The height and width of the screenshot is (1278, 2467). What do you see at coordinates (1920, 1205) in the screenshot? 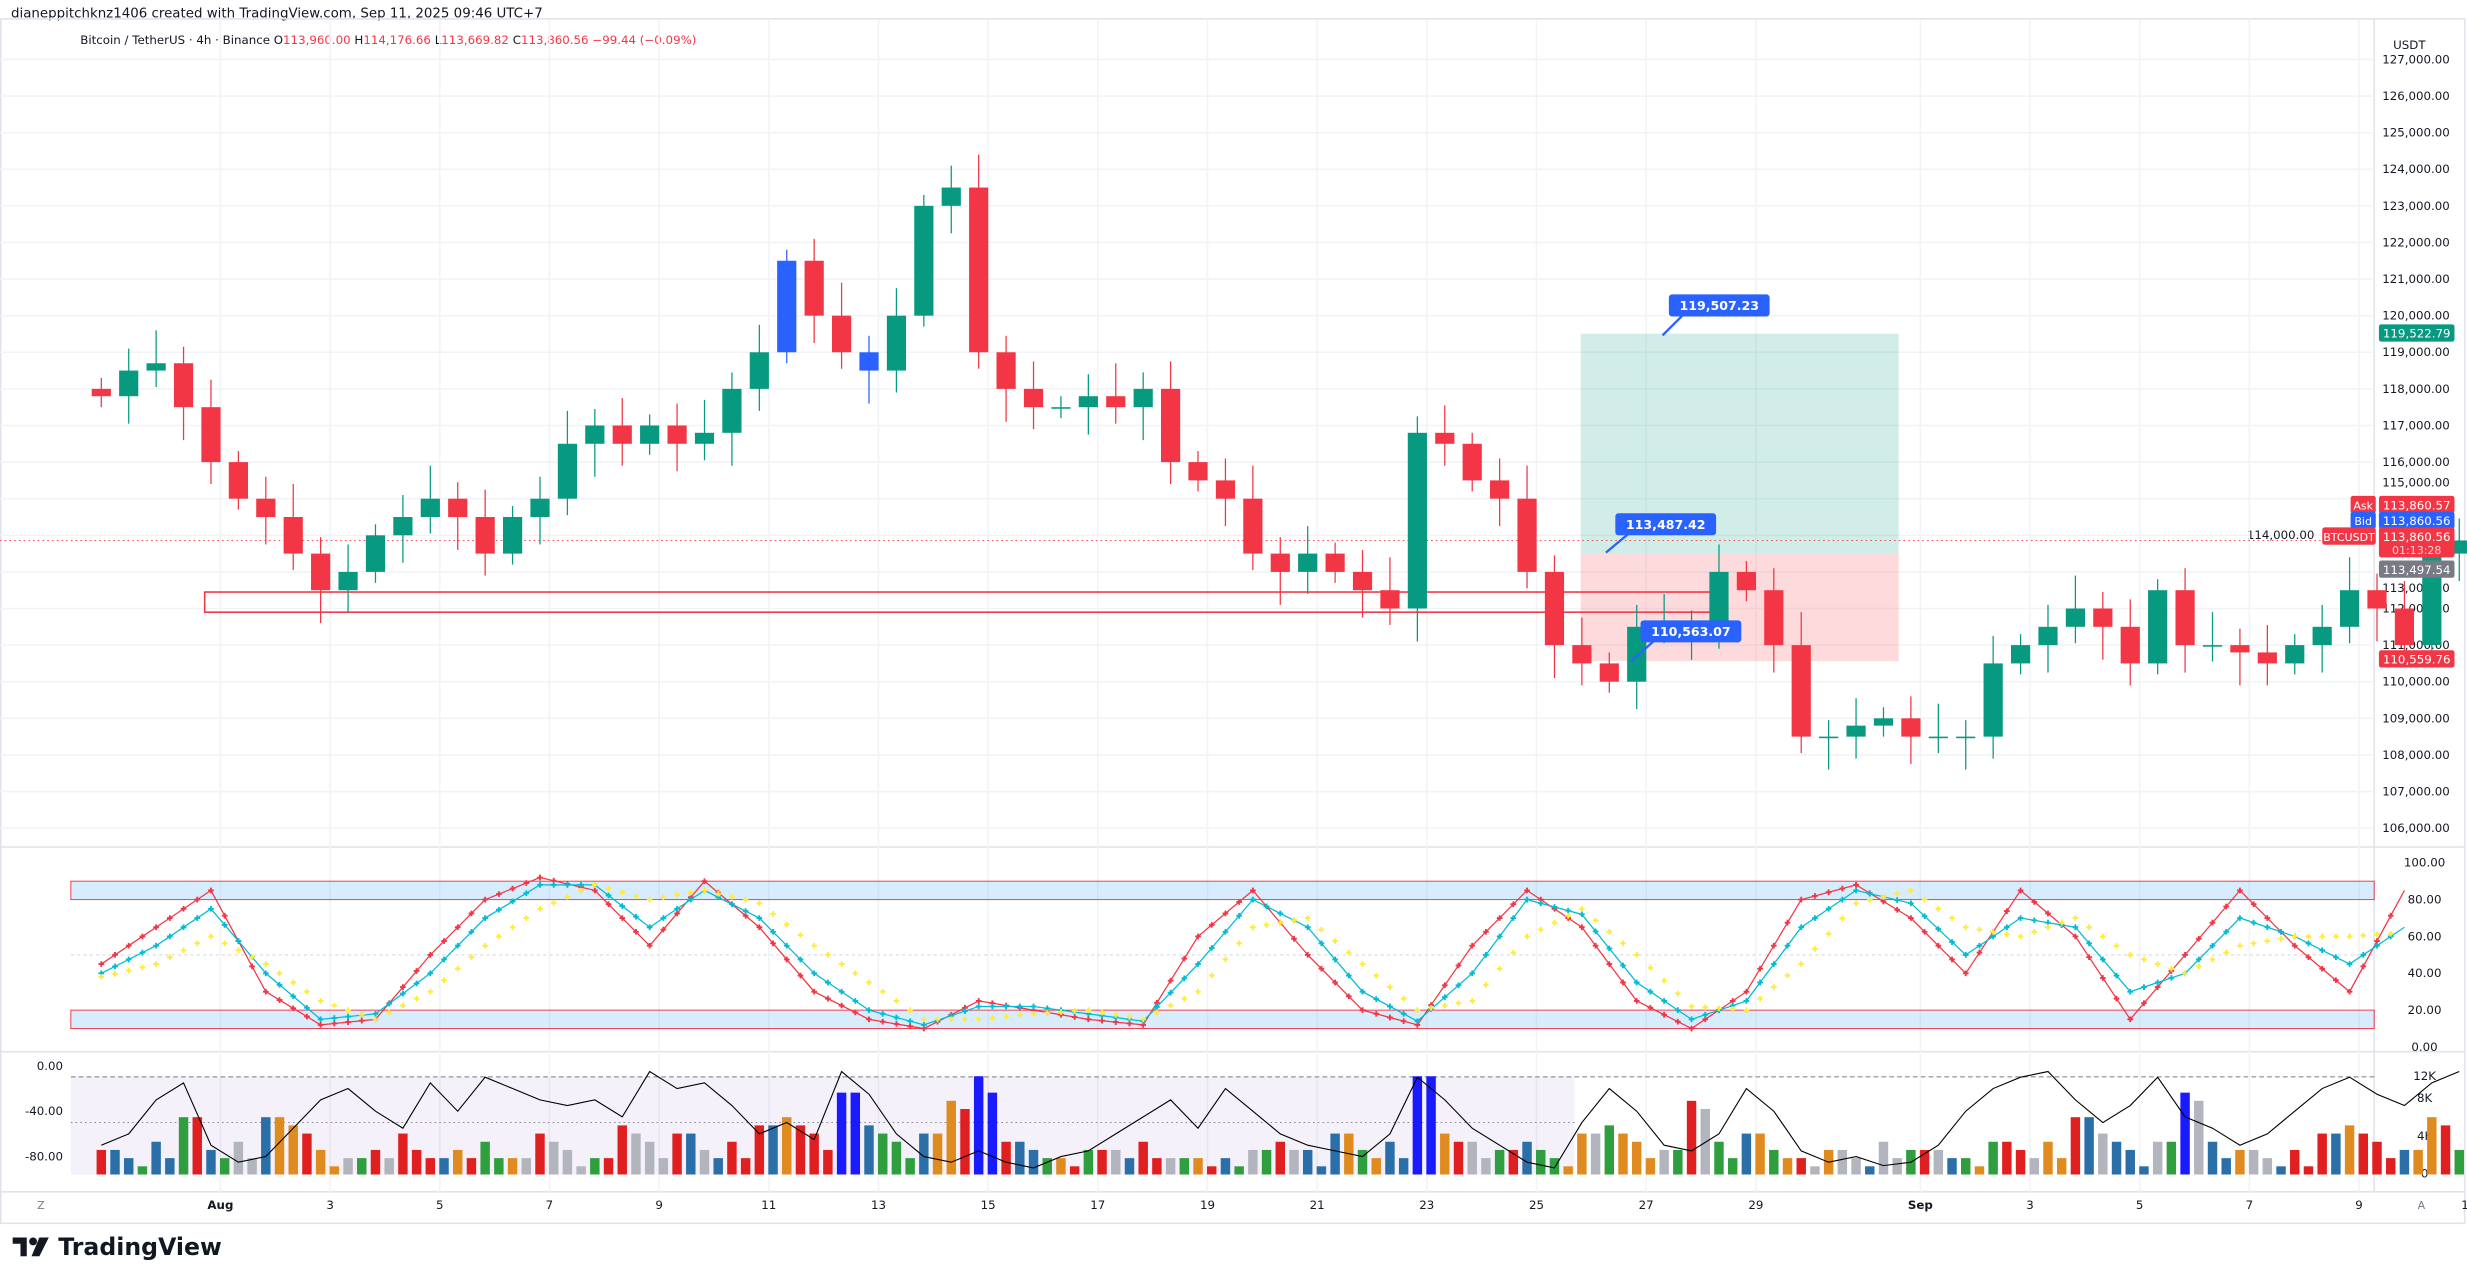
I see `time-tick: Sep` at bounding box center [1920, 1205].